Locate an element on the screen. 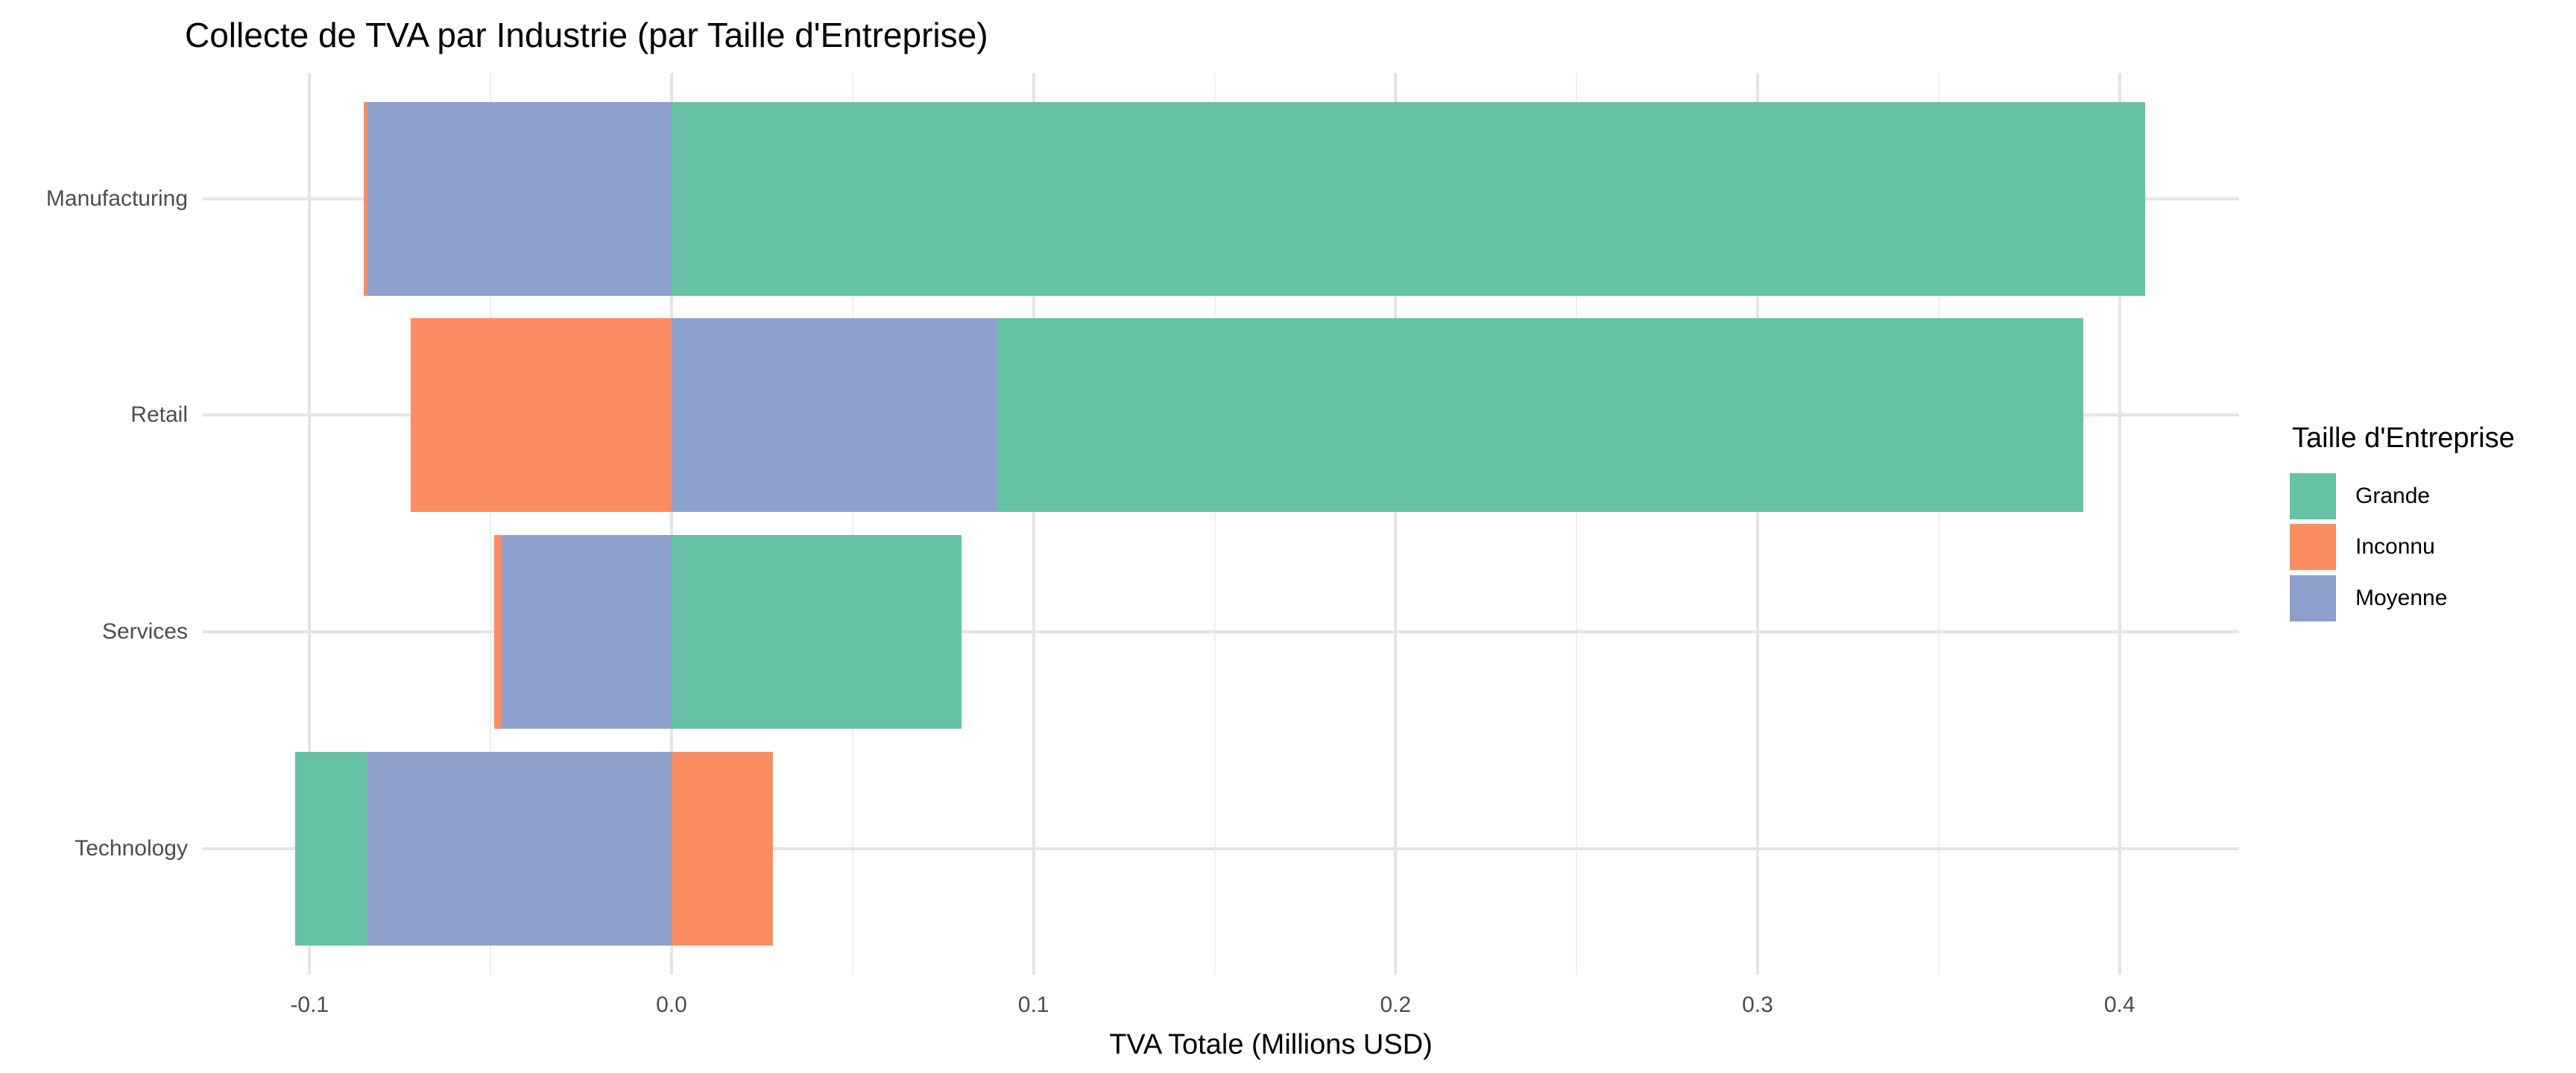  bar-segment-inconnu-technology is located at coordinates (722, 849).